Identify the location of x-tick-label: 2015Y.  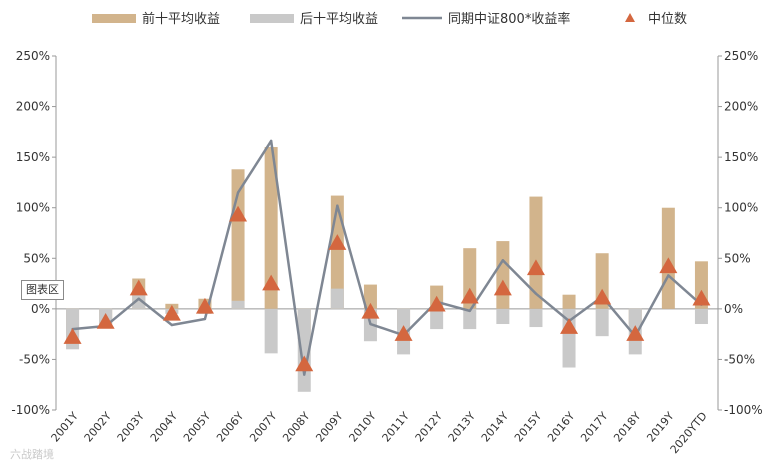
(528, 426).